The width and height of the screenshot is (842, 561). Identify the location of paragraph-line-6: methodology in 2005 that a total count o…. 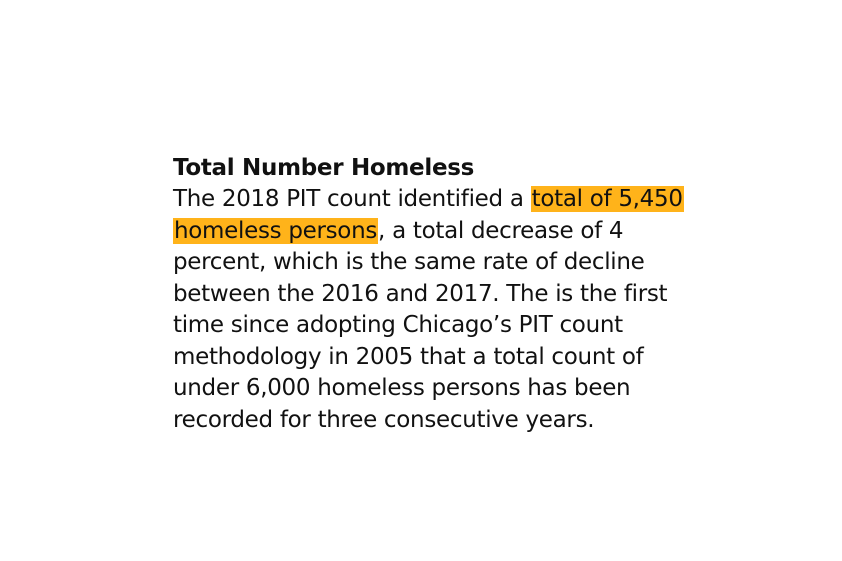
(408, 356).